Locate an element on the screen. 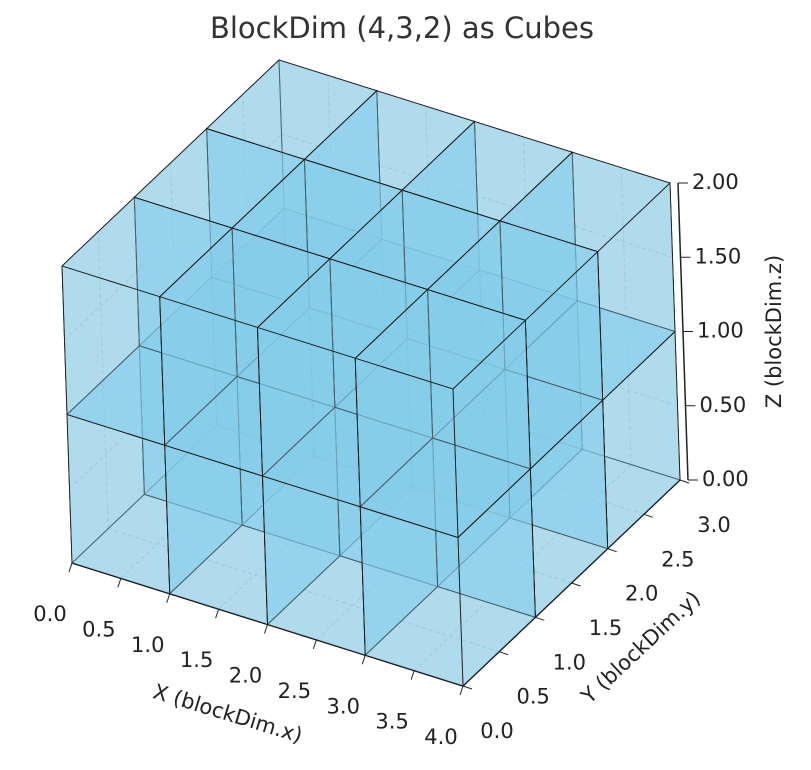  y-tick-label: 0.0 is located at coordinates (496, 731).